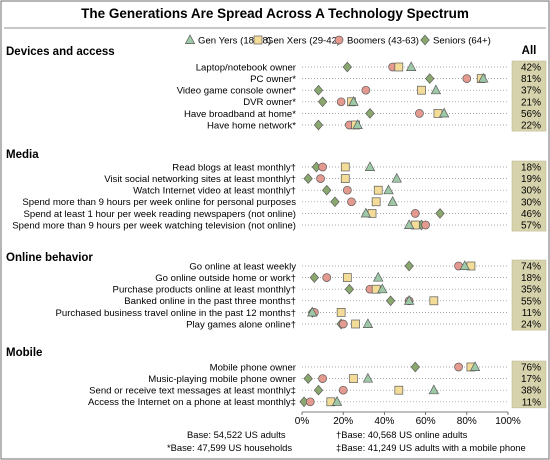 This screenshot has width=550, height=460. What do you see at coordinates (225, 278) in the screenshot?
I see `row-label: Go online outside home or work†` at bounding box center [225, 278].